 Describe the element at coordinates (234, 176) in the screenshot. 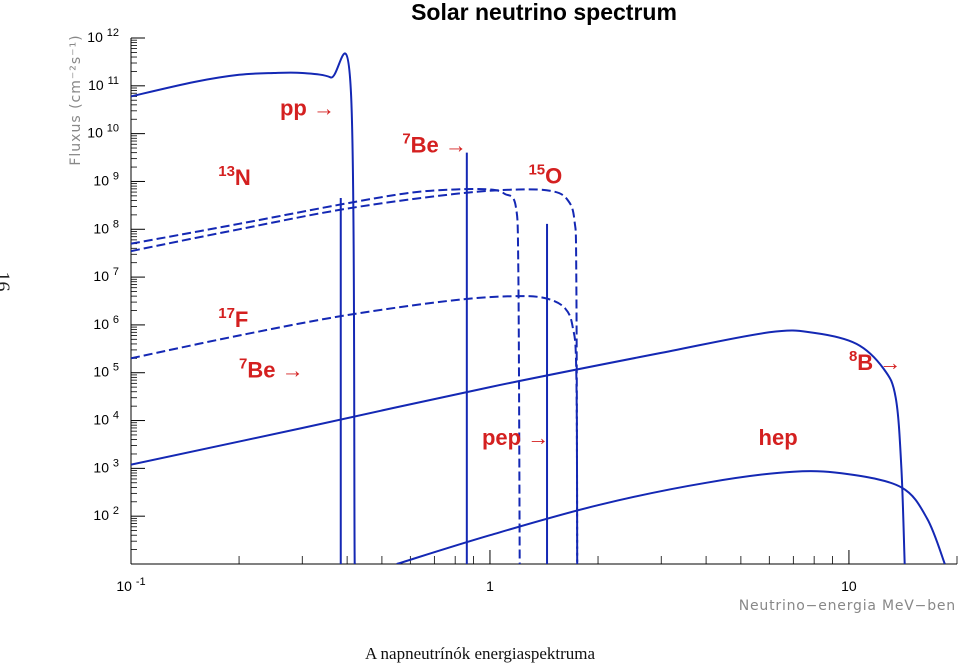

I see `label-13n: 13N` at that location.